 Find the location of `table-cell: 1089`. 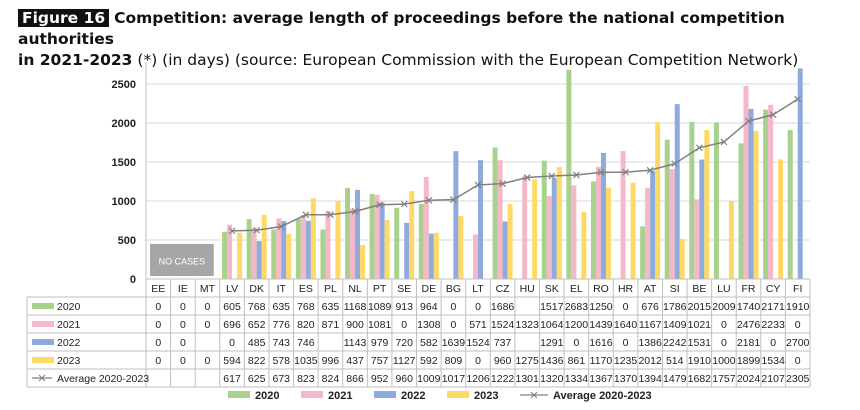

table-cell: 1089 is located at coordinates (380, 307).